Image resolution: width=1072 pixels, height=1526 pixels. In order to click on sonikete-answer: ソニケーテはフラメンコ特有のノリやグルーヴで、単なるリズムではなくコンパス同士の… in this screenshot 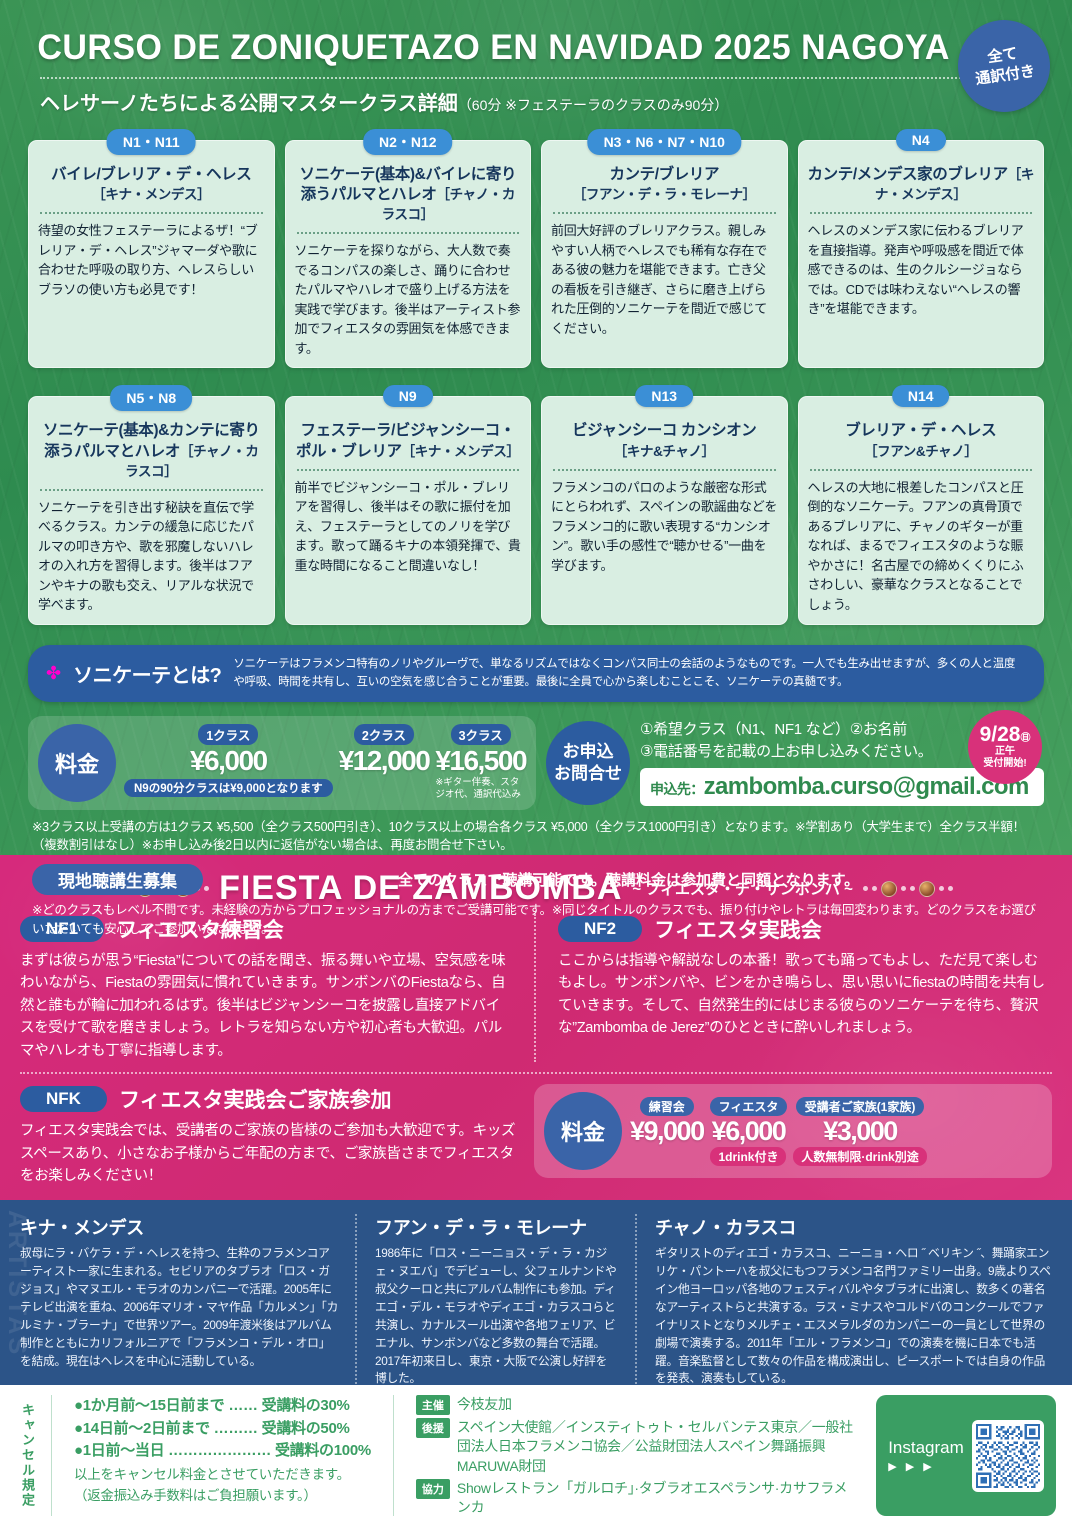, I will do `click(624, 673)`.